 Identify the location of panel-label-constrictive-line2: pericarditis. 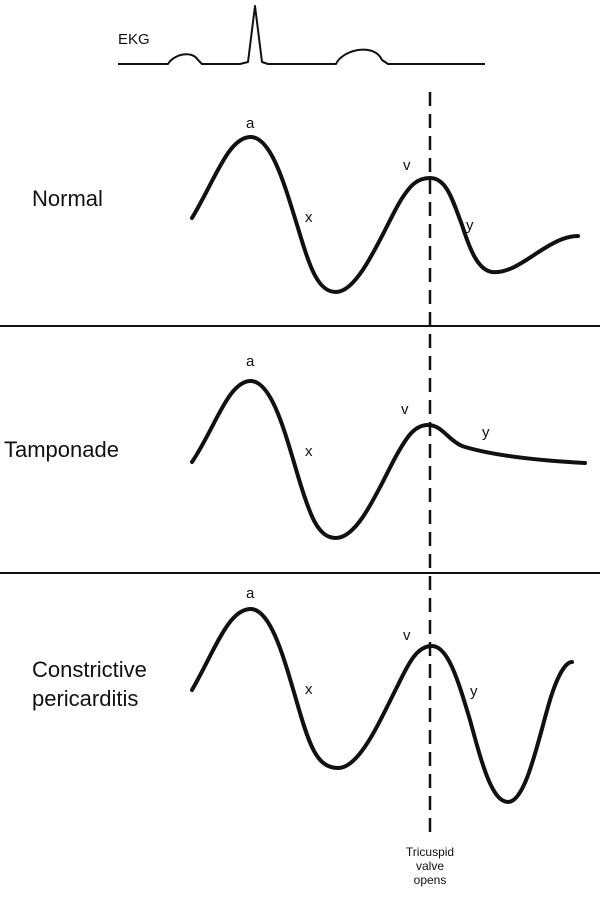
(85, 698).